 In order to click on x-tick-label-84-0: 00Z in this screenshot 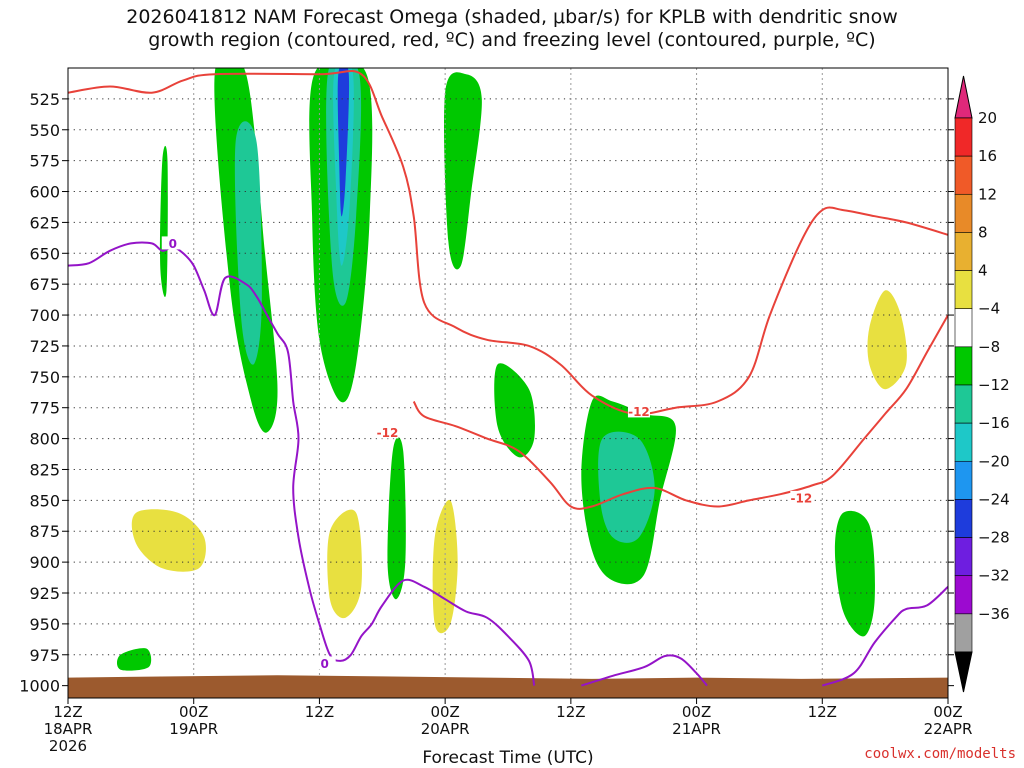, I will do `click(947, 712)`.